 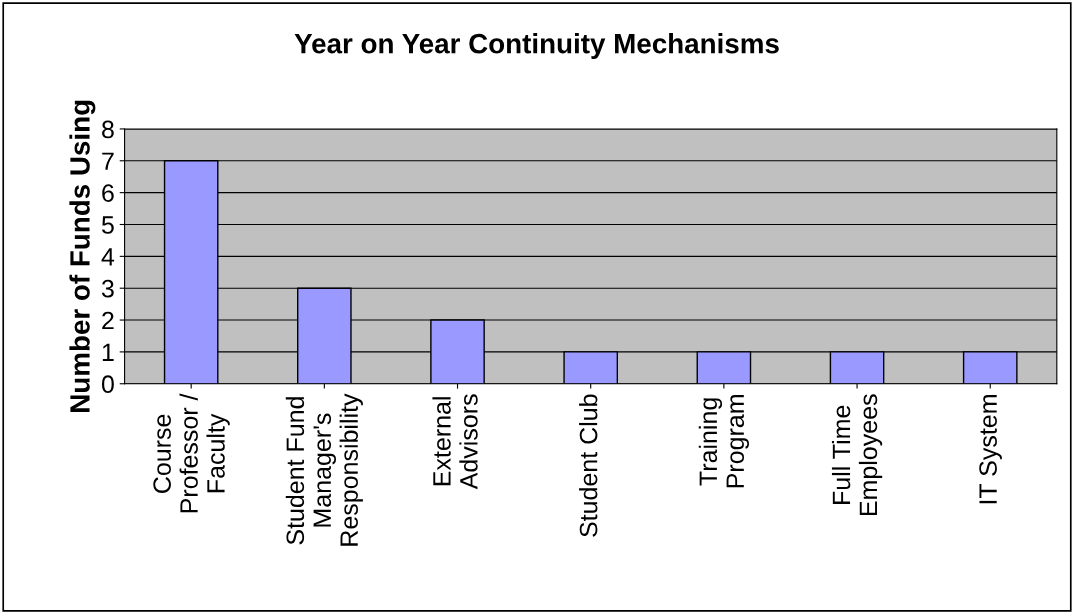 I want to click on x-tick-label: IT System, so click(x=990, y=449).